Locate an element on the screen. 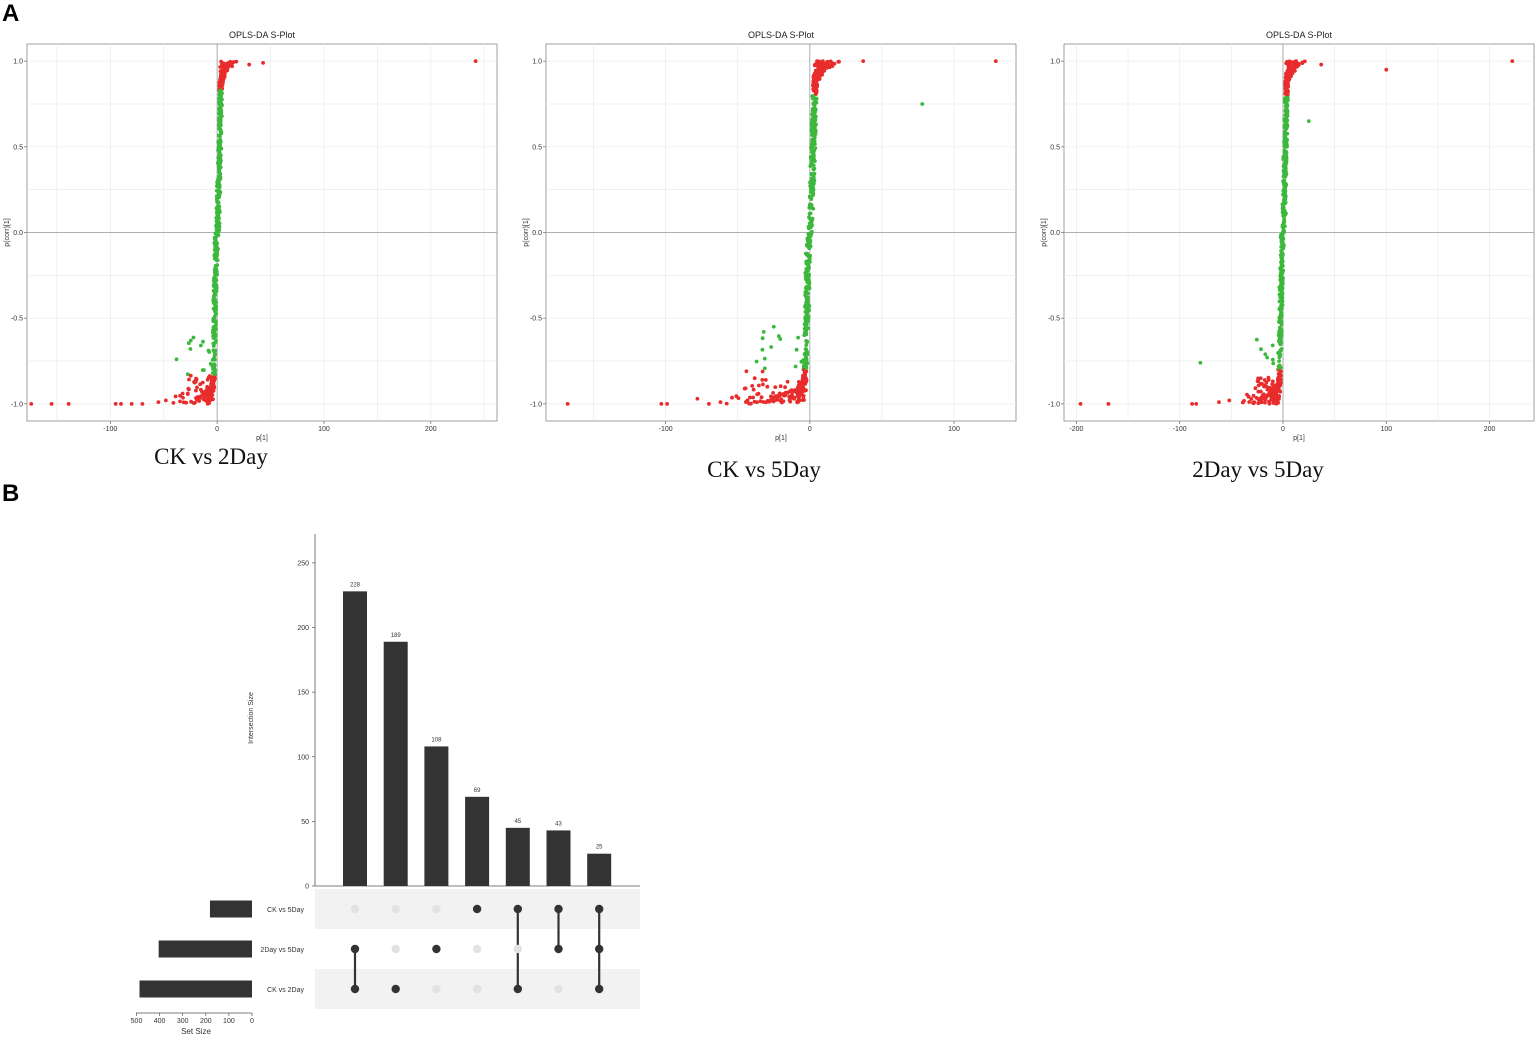  y-tick-label: 250 is located at coordinates (303, 563).